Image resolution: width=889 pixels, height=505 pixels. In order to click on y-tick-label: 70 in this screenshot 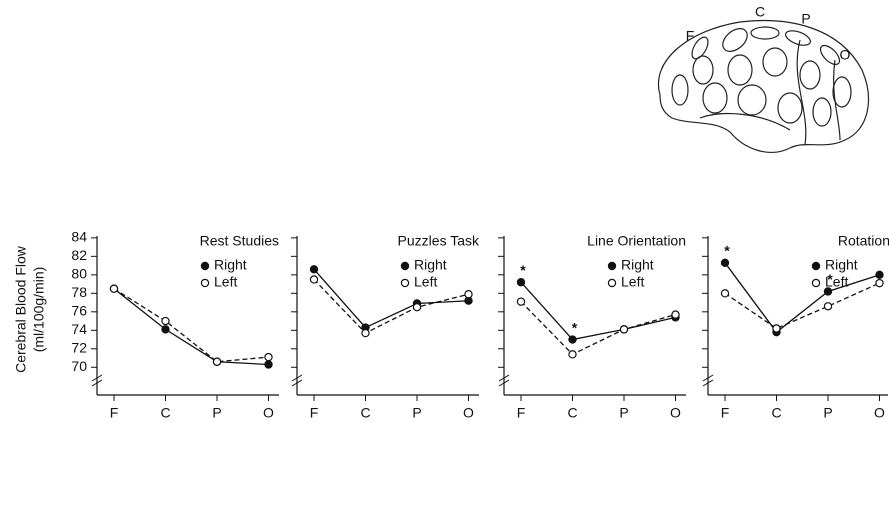, I will do `click(79, 366)`.